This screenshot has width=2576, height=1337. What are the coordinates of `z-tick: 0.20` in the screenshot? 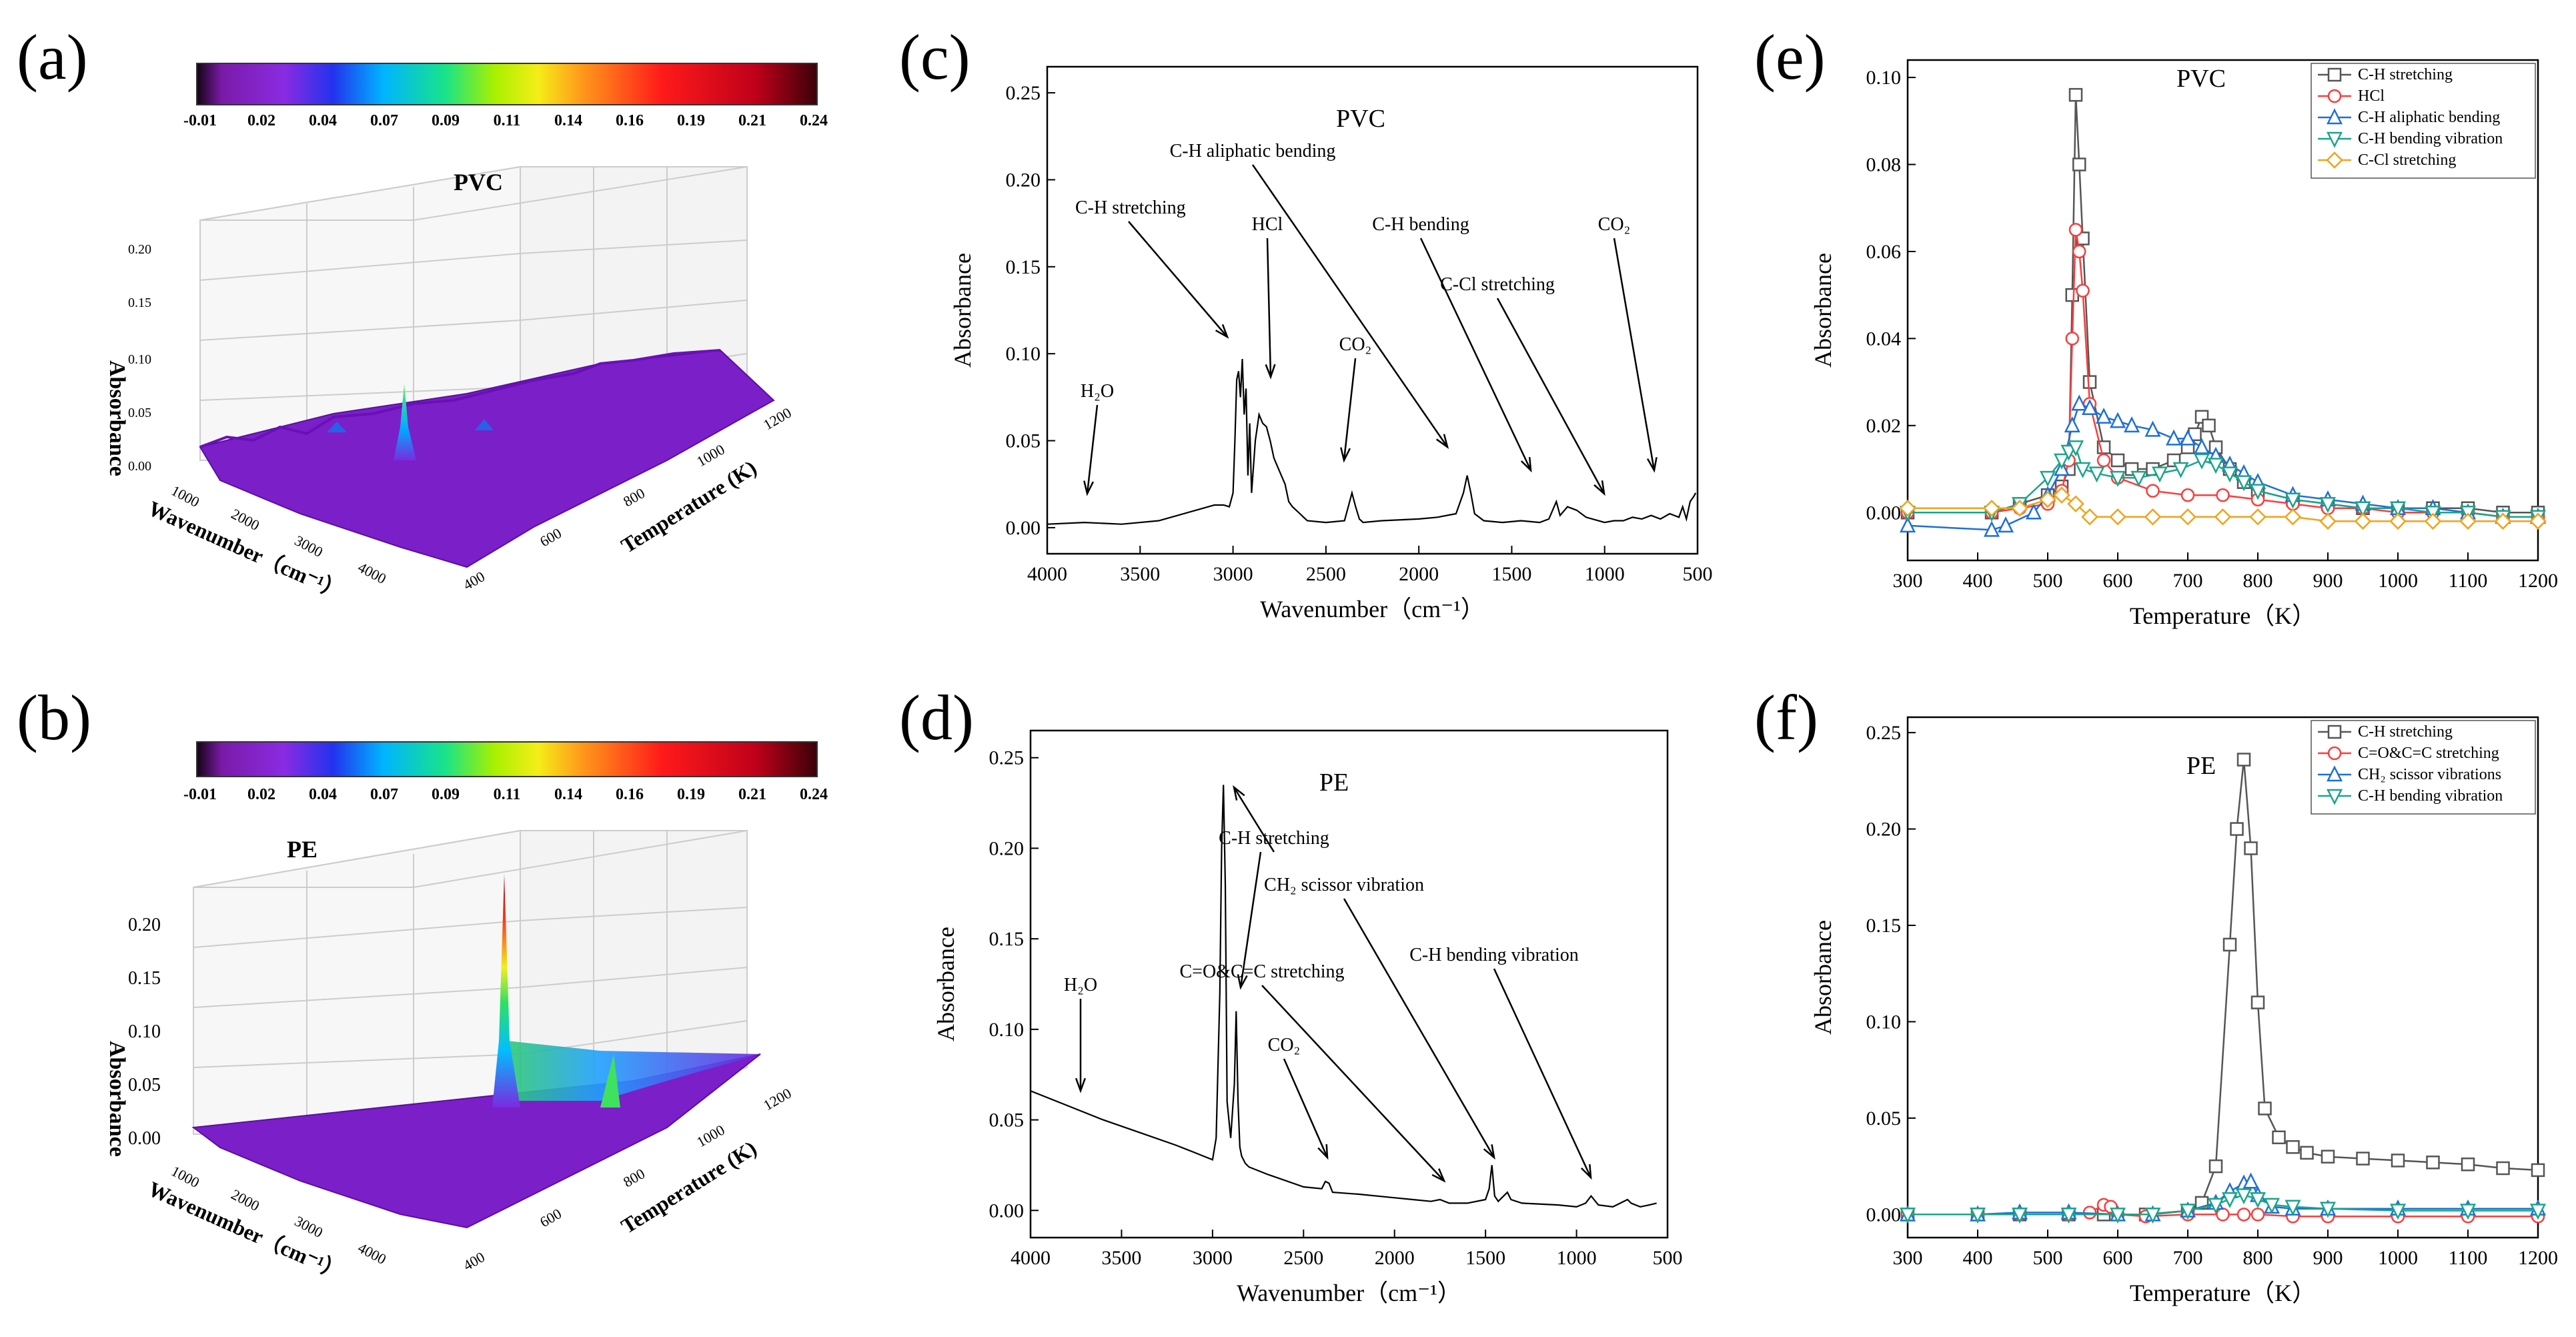 It's located at (139, 250).